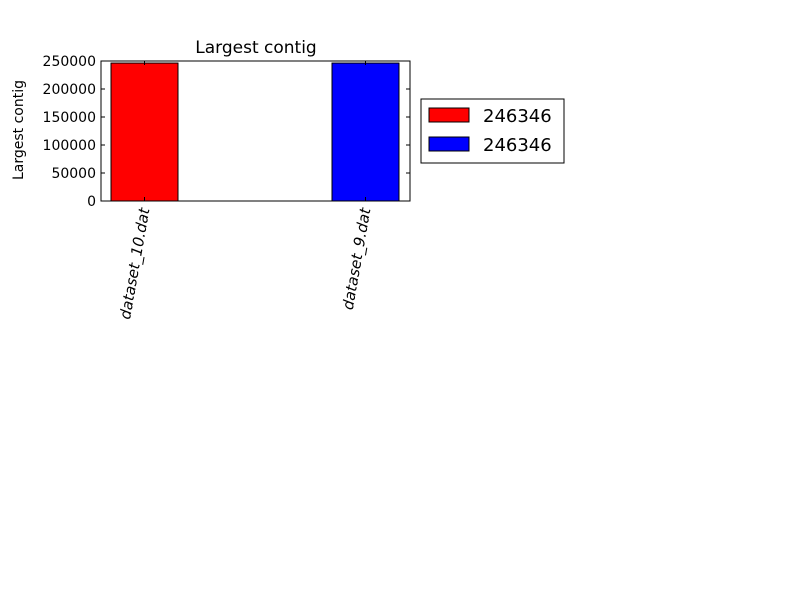 This screenshot has height=600, width=800. Describe the element at coordinates (69, 90) in the screenshot. I see `y-tick-label: 200000` at that location.